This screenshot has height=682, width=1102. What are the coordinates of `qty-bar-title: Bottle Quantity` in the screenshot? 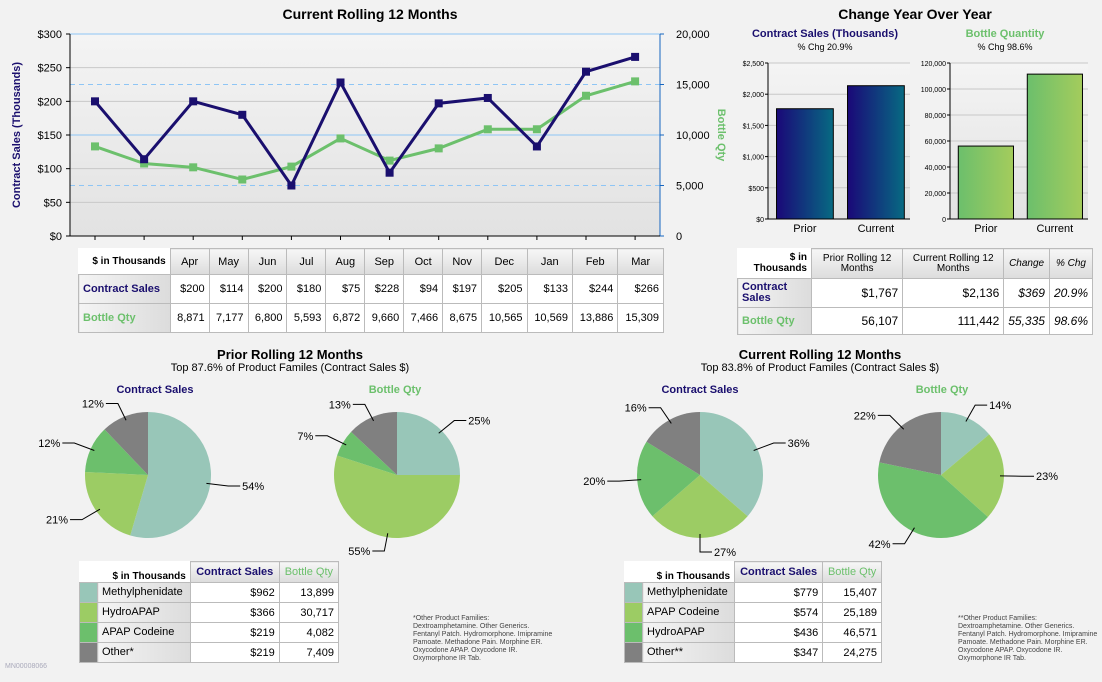 It's located at (1005, 34).